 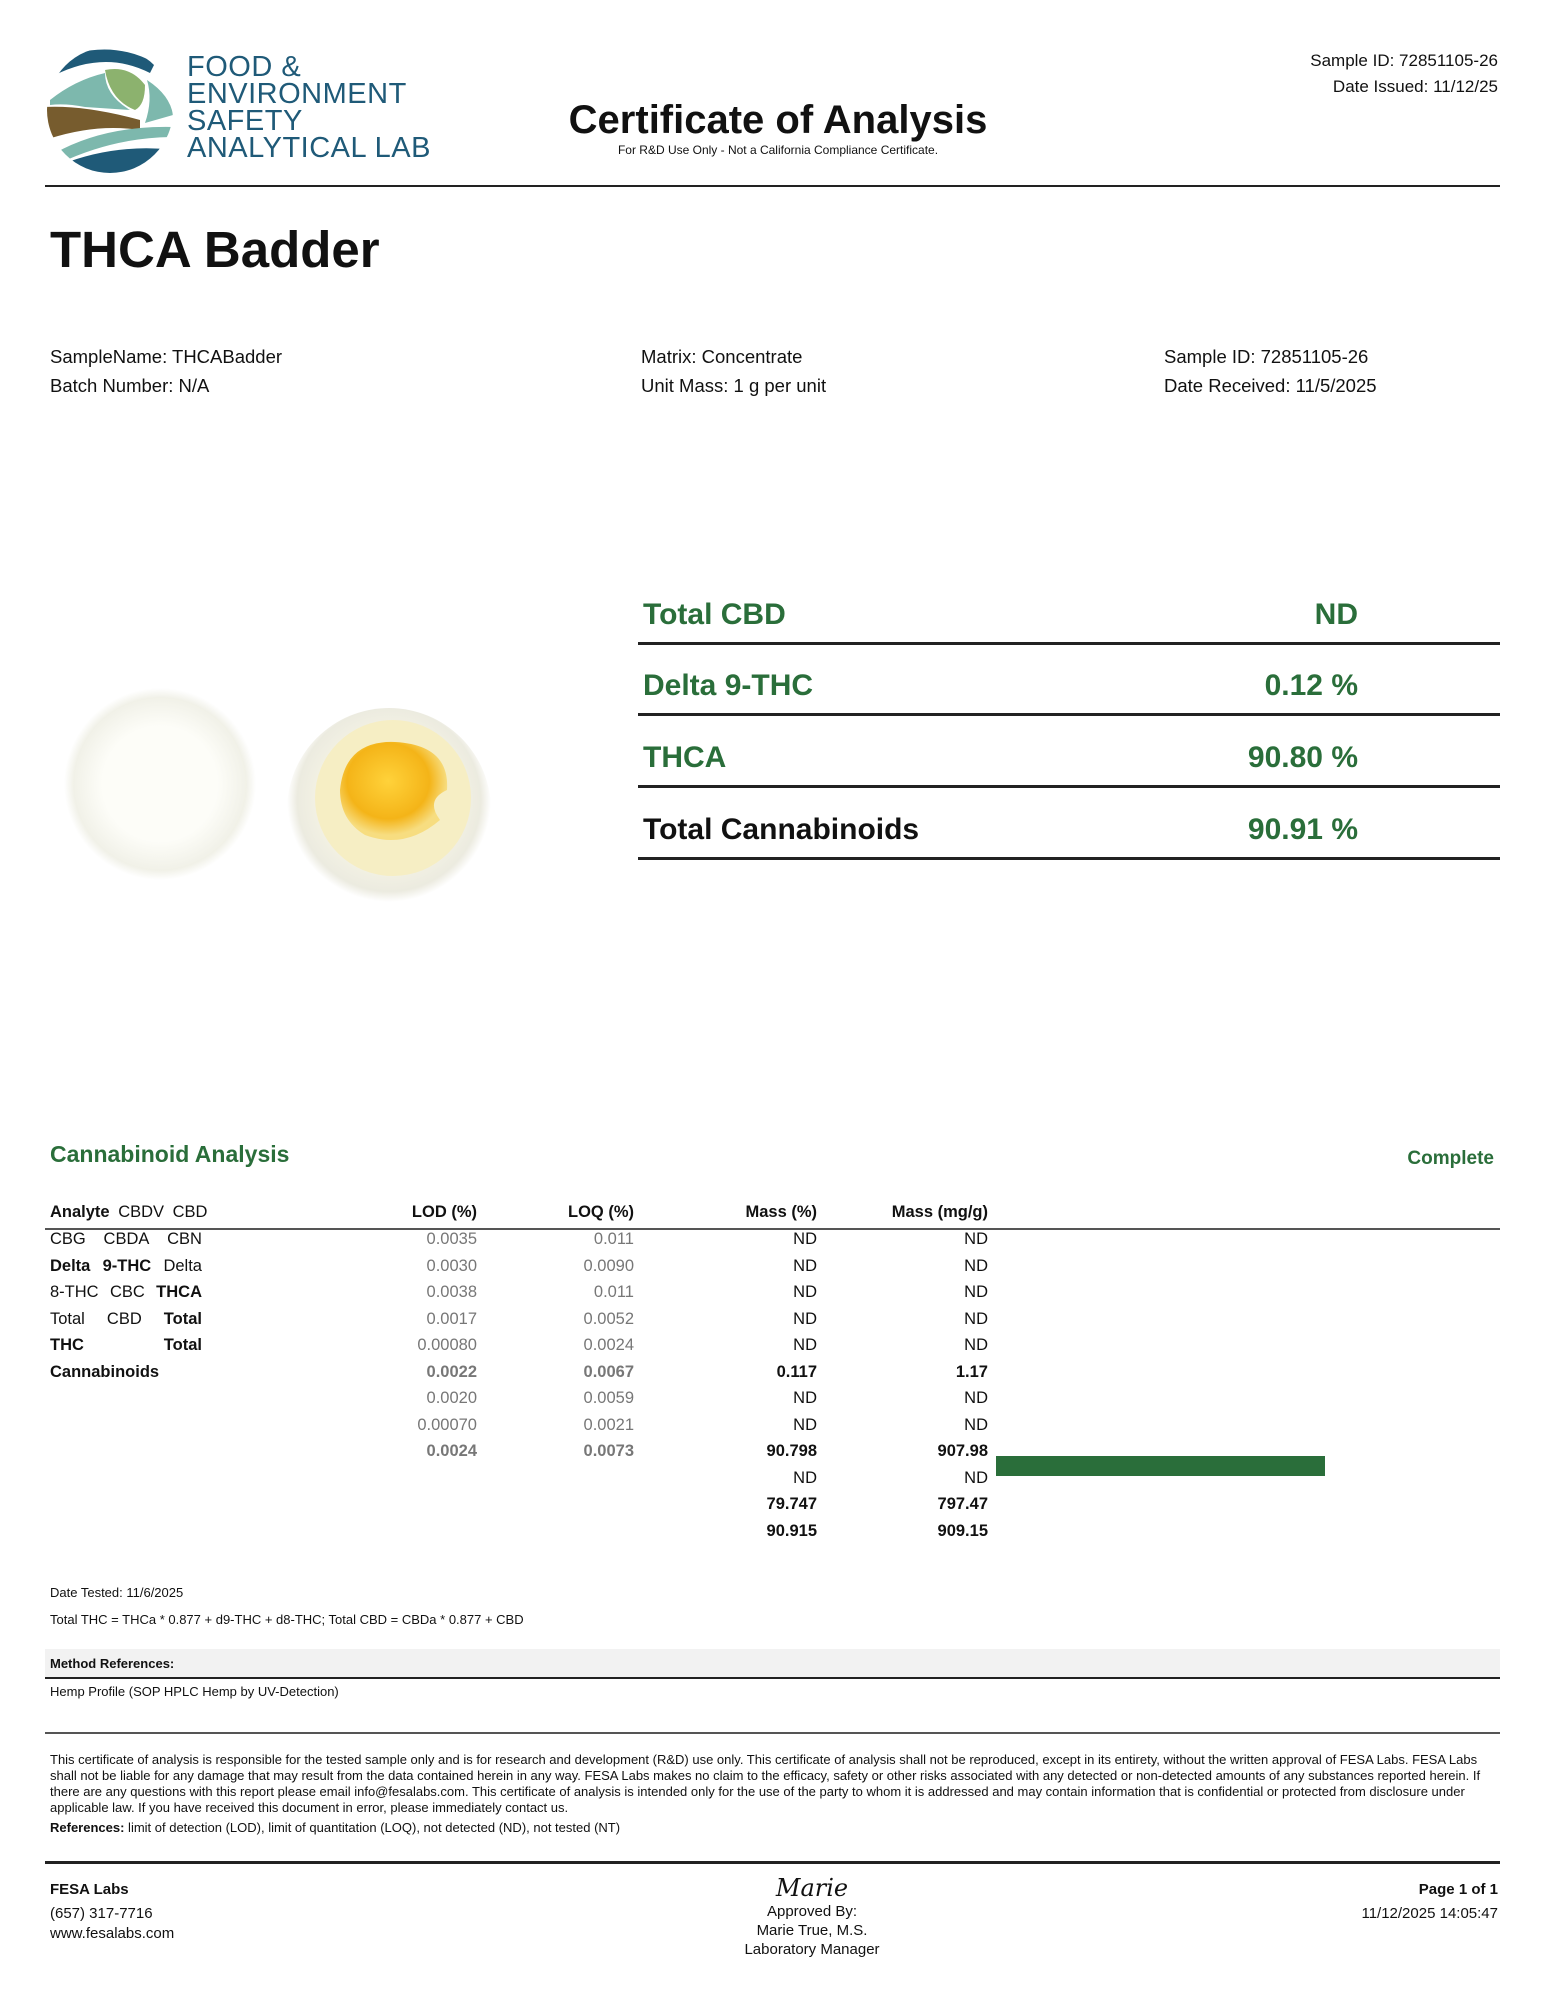 I want to click on cell-loq: 0.0059, so click(x=608, y=1398).